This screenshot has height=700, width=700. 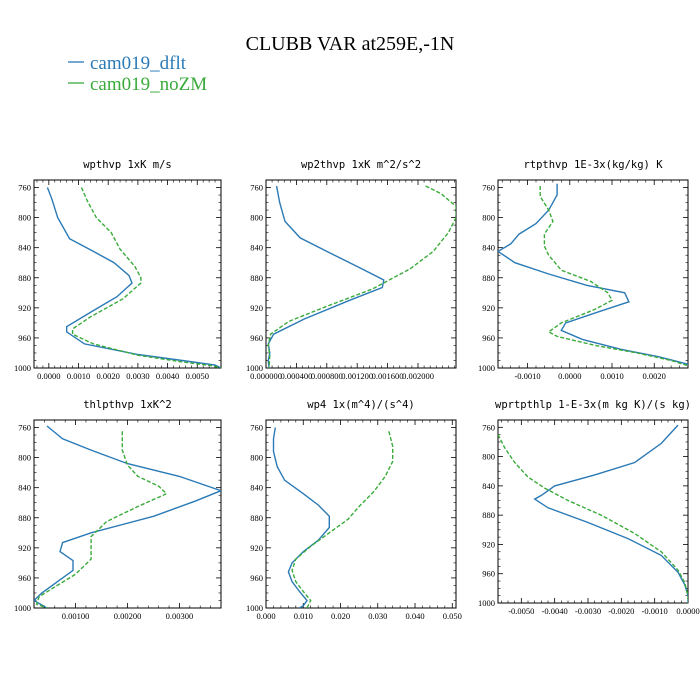 What do you see at coordinates (167, 376) in the screenshot?
I see `x-tick-label: 0.0040` at bounding box center [167, 376].